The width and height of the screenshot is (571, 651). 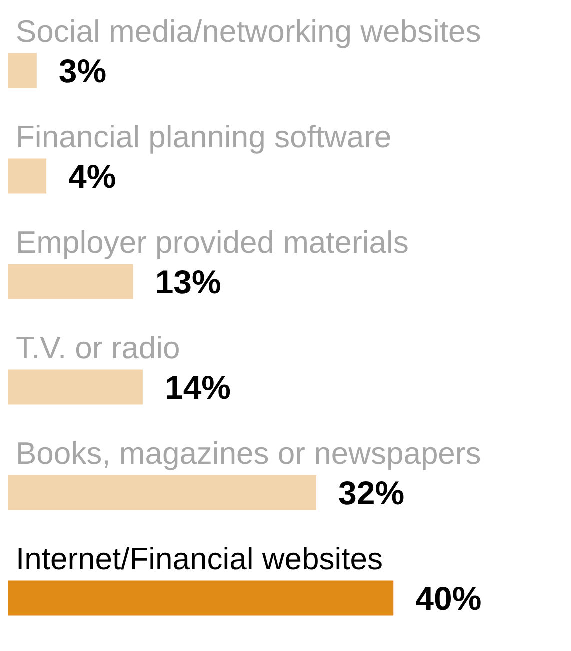 What do you see at coordinates (249, 453) in the screenshot?
I see `y-tick-label: Books, magazines or newspapers` at bounding box center [249, 453].